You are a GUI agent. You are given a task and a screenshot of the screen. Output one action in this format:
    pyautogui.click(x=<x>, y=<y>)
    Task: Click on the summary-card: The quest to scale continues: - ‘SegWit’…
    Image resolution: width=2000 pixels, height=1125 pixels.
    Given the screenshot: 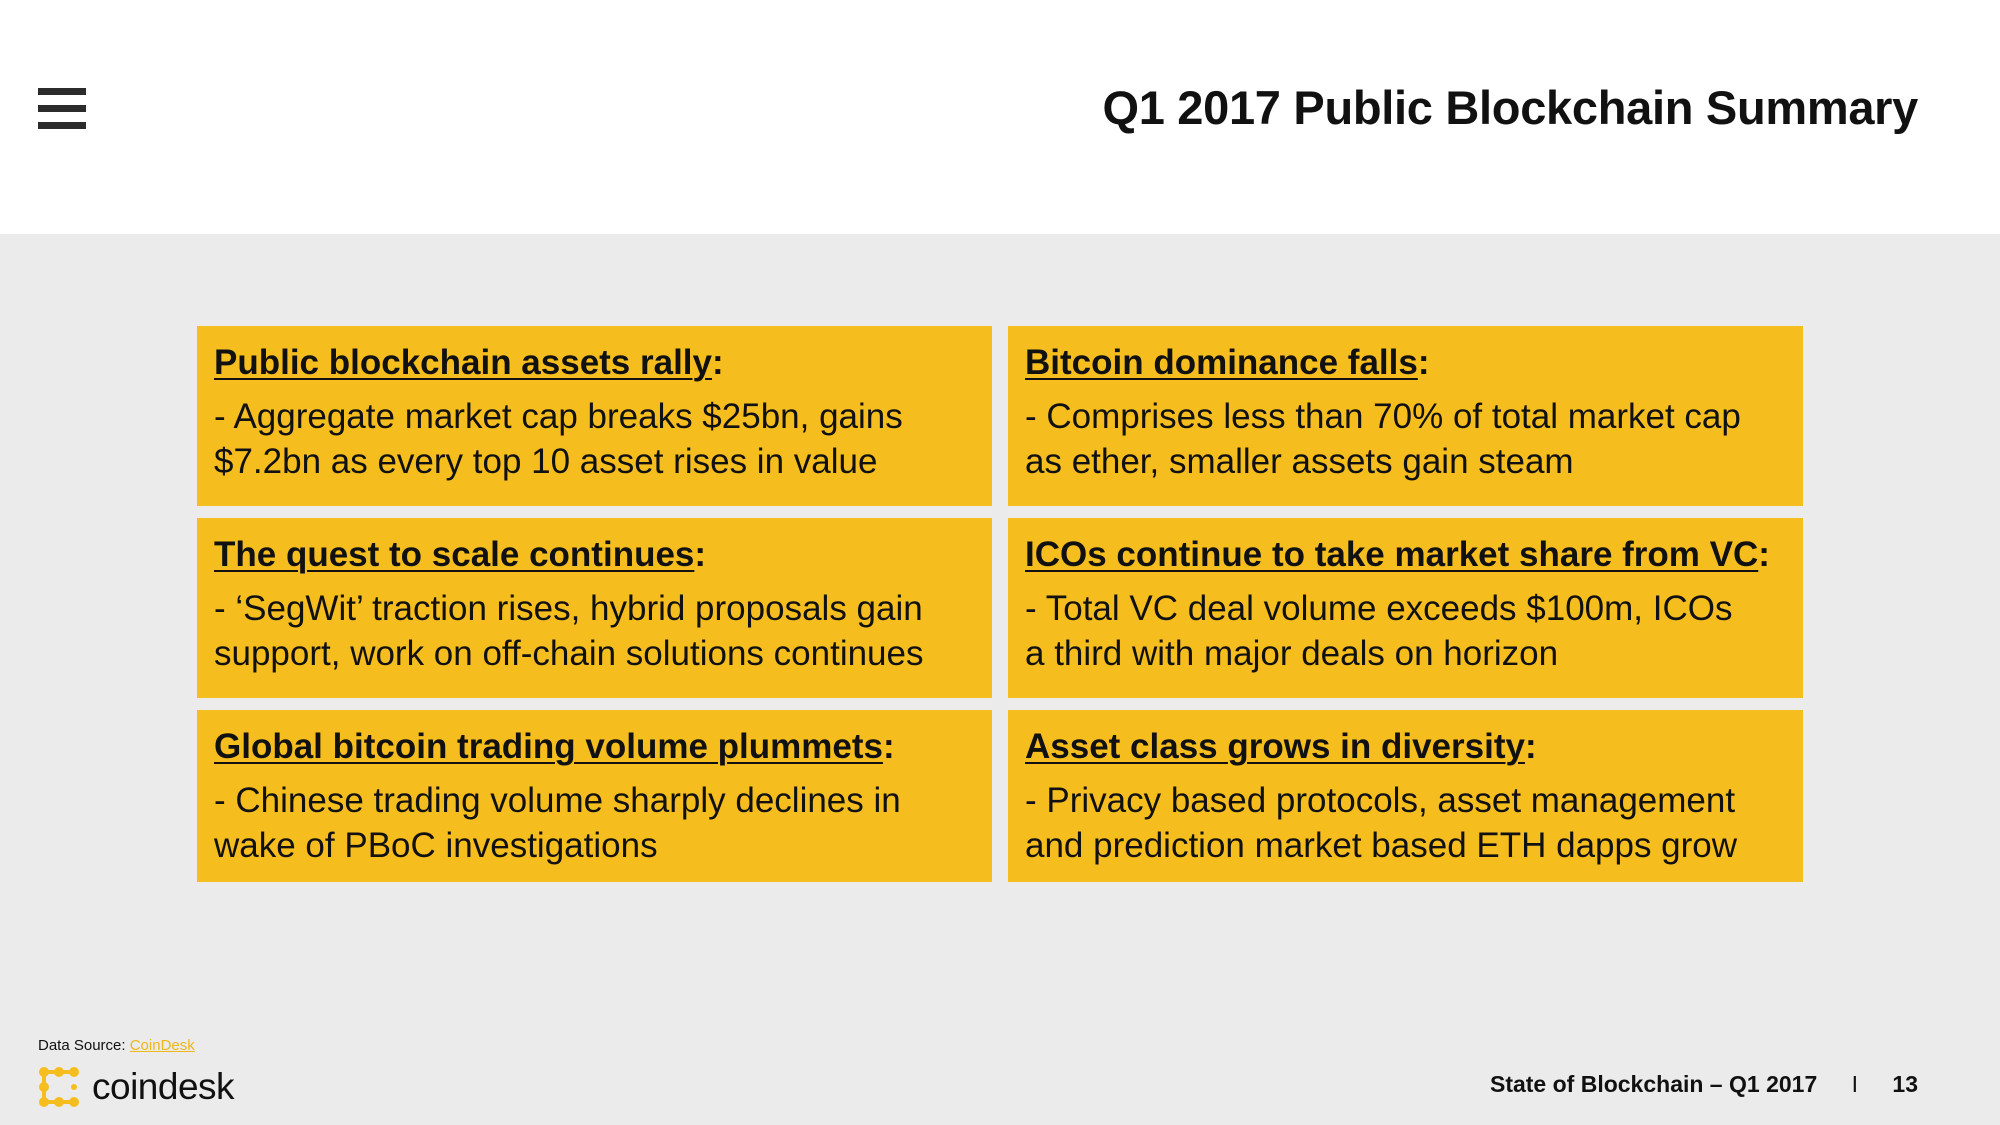 What is the action you would take?
    pyautogui.click(x=594, y=608)
    